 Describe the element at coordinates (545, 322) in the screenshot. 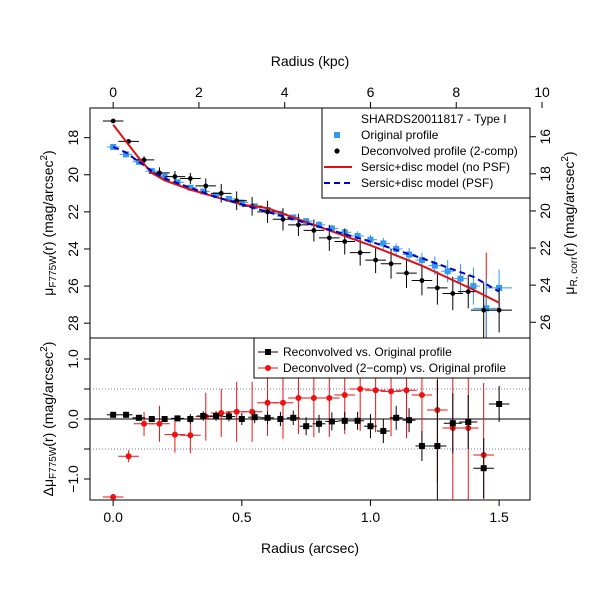

I see `top-right-y-tick-label: 26` at that location.